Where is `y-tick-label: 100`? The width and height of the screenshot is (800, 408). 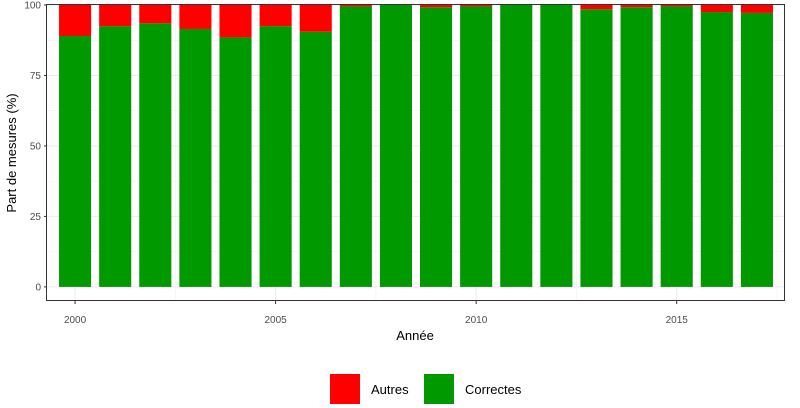 y-tick-label: 100 is located at coordinates (32, 6).